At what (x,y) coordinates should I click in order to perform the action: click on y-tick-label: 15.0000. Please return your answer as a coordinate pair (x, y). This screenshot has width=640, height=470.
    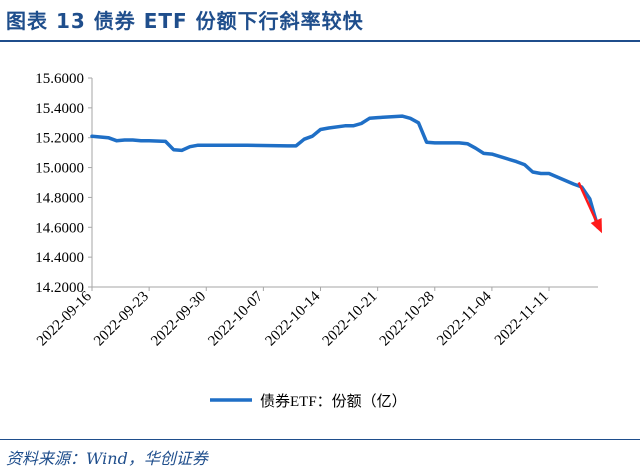
    Looking at the image, I should click on (59, 169).